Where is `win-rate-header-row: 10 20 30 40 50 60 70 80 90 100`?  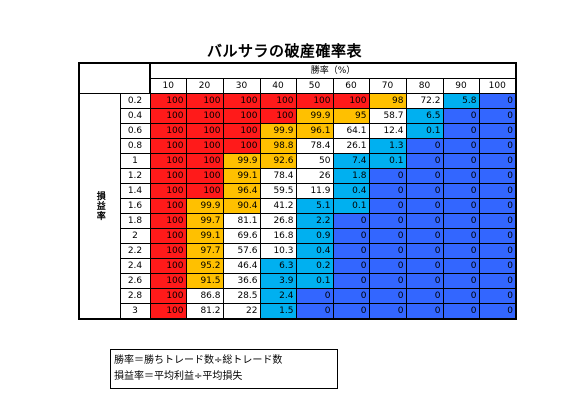 win-rate-header-row: 10 20 30 40 50 60 70 80 90 100 is located at coordinates (298, 86).